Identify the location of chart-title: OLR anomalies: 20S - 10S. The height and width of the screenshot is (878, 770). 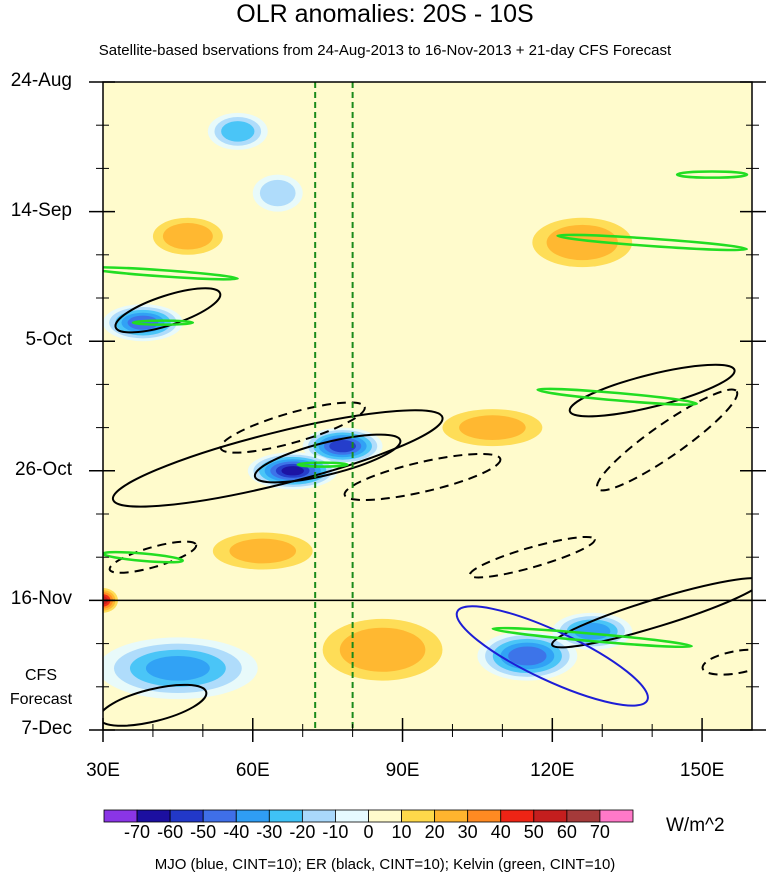
(385, 14).